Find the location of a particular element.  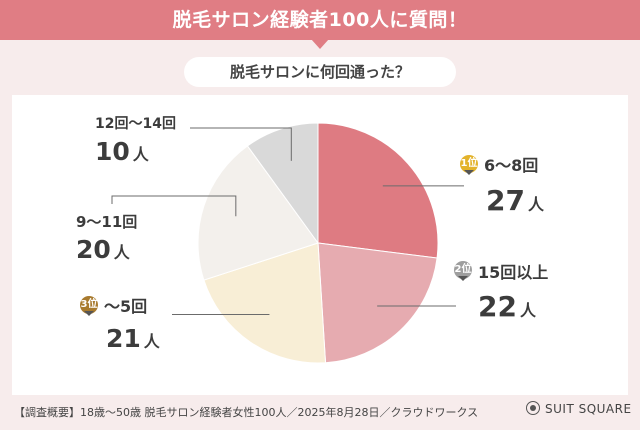

brand-logo: SUIT SQUARE is located at coordinates (579, 410).